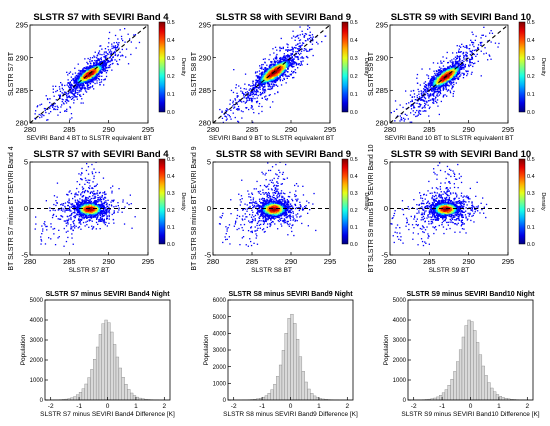 The image size is (550, 426). Describe the element at coordinates (354, 77) in the screenshot. I see `colorbar-tick-label: 0.2` at that location.